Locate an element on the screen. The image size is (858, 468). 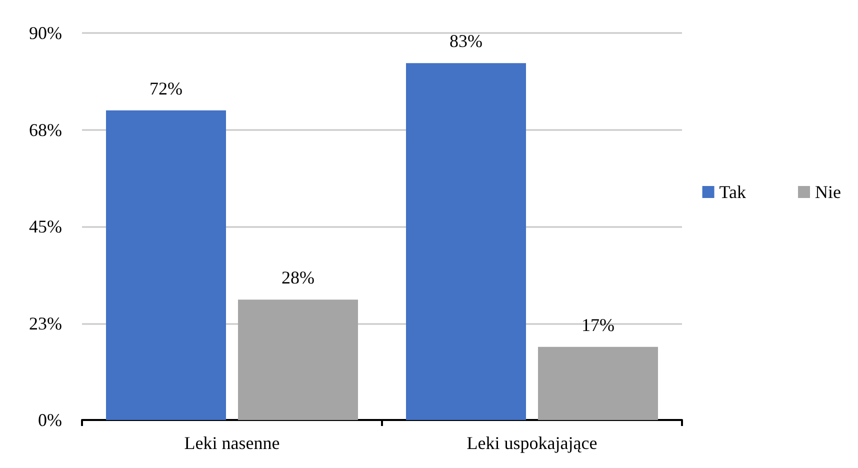
data-label: 72% is located at coordinates (166, 88).